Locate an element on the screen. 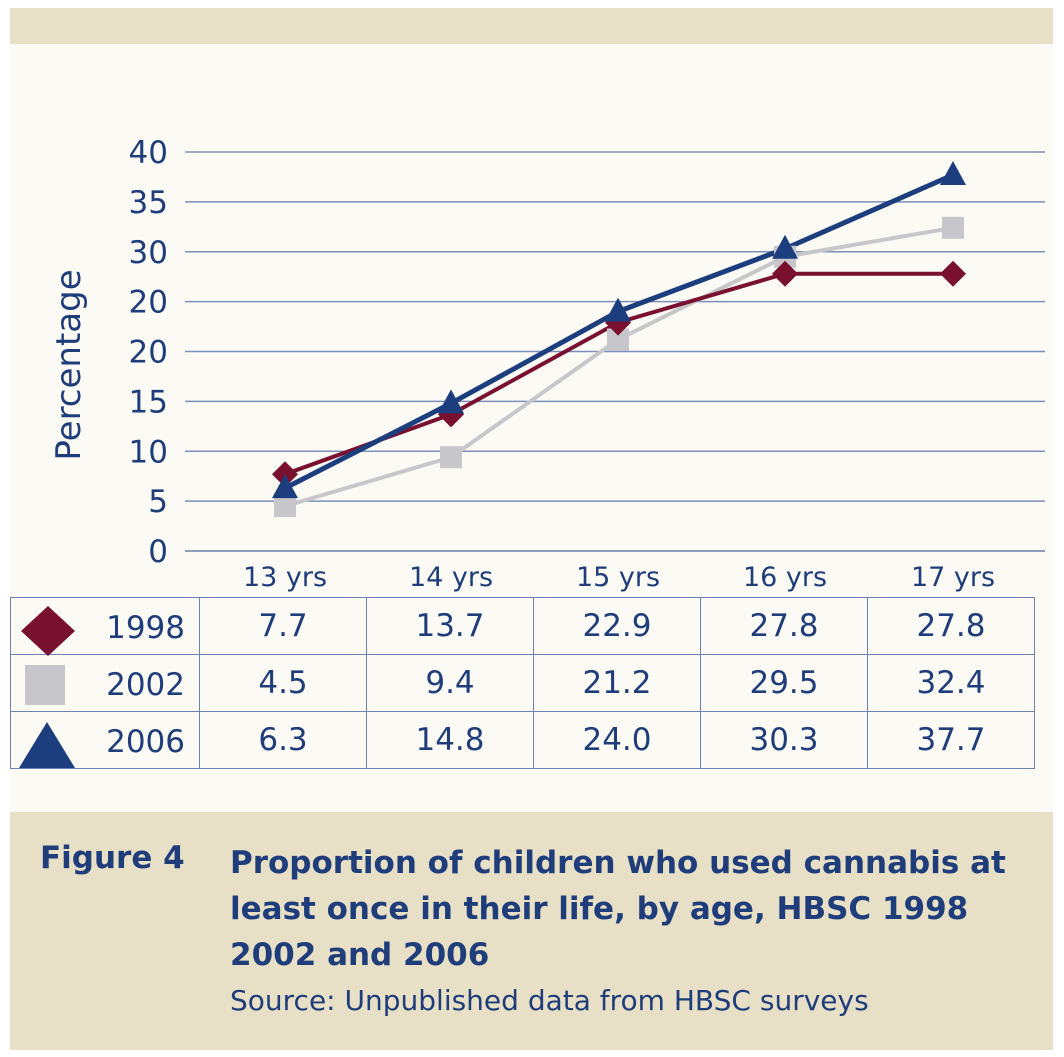 Image resolution: width=1064 pixels, height=1057 pixels. series-name: 1998 is located at coordinates (145, 628).